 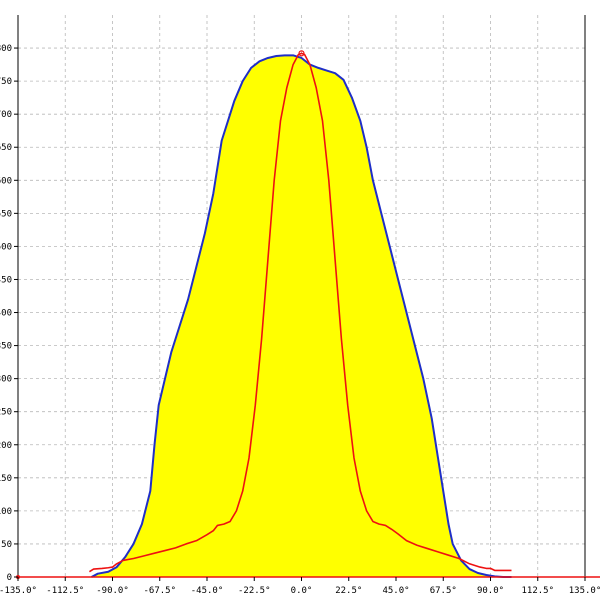 I want to click on x-tick-label: 0.0°, so click(x=302, y=591).